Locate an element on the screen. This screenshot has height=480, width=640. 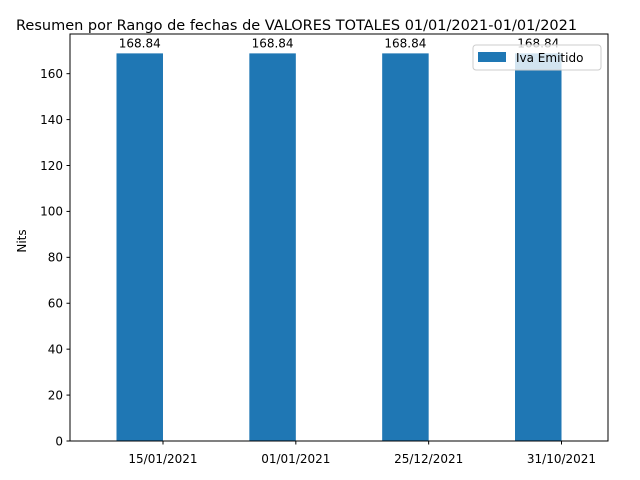
y-tick-label-6: 120 is located at coordinates (51, 166).